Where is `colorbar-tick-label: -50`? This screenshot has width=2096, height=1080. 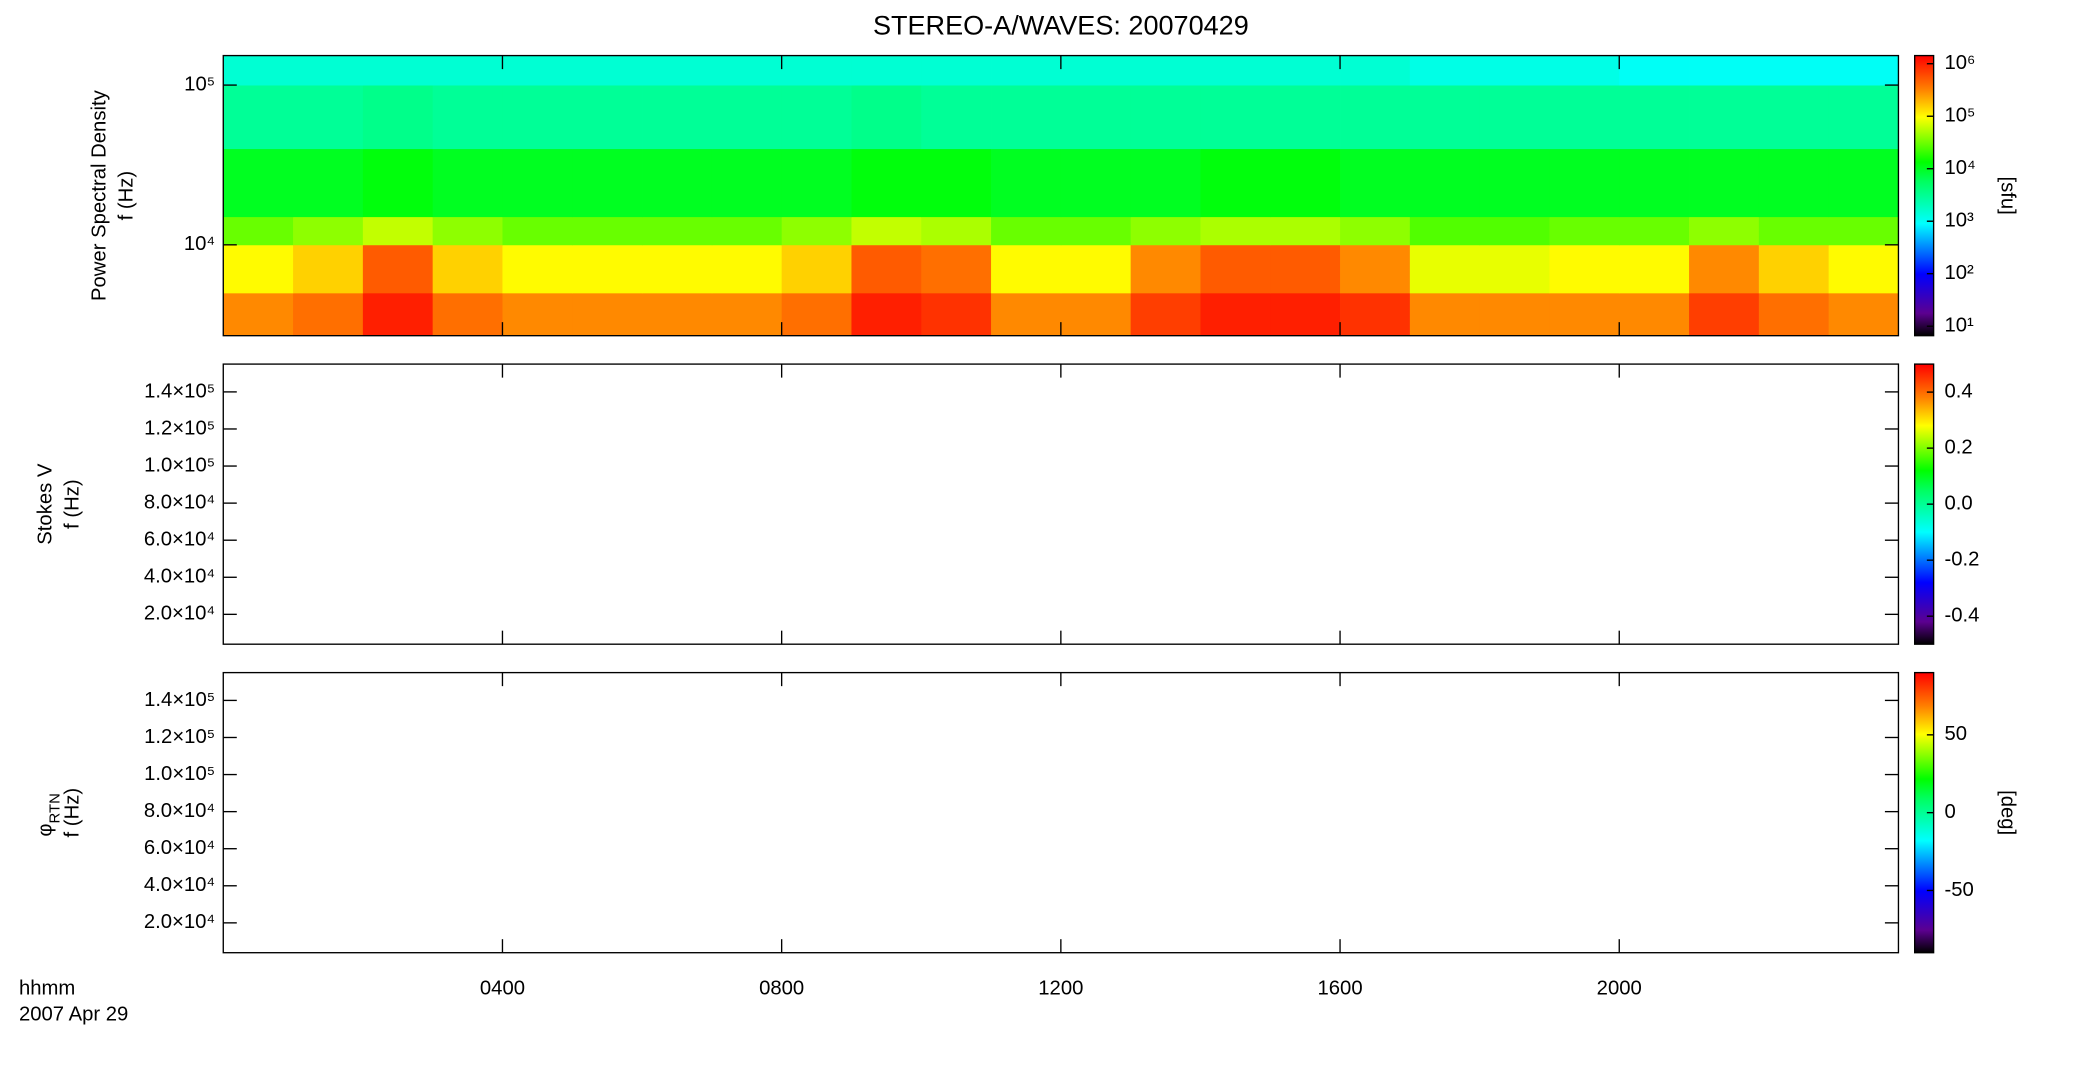 colorbar-tick-label: -50 is located at coordinates (1958, 890).